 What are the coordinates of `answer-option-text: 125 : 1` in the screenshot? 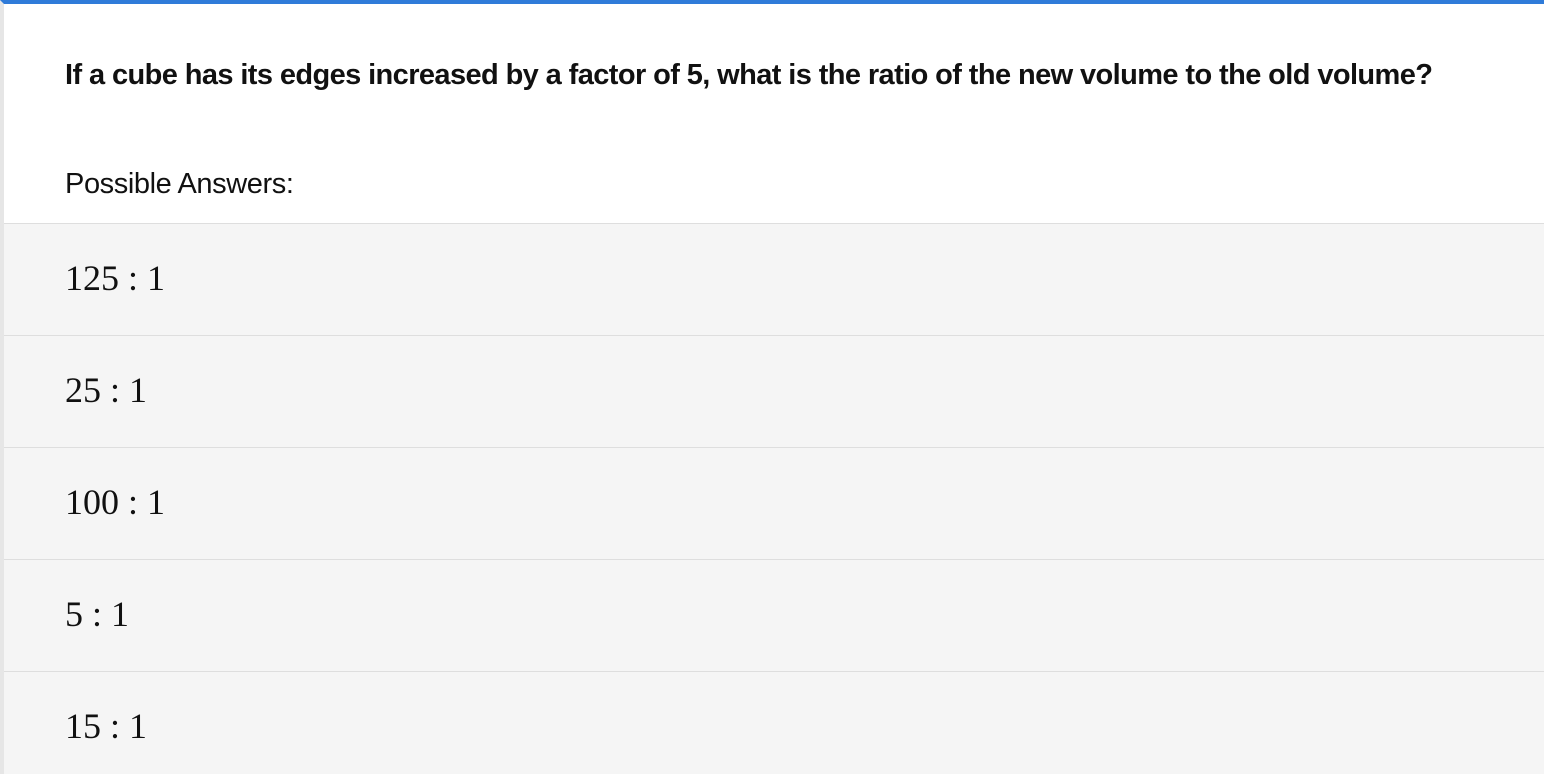 It's located at (115, 278).